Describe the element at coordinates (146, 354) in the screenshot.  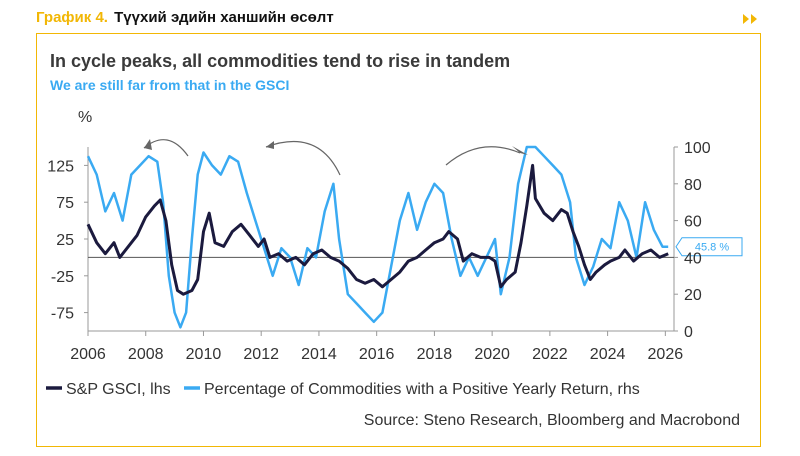
I see `x-tick-label: 2008` at that location.